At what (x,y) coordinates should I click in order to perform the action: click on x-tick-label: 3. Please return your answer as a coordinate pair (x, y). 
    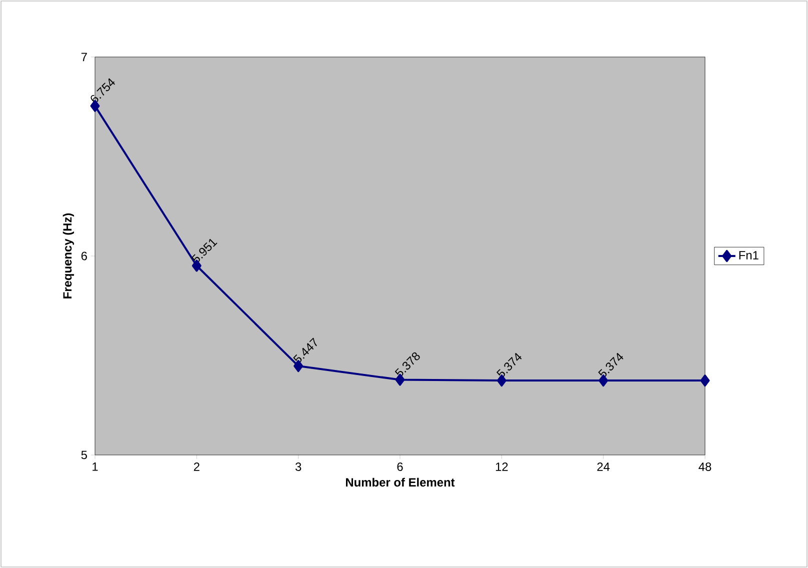
    Looking at the image, I should click on (298, 466).